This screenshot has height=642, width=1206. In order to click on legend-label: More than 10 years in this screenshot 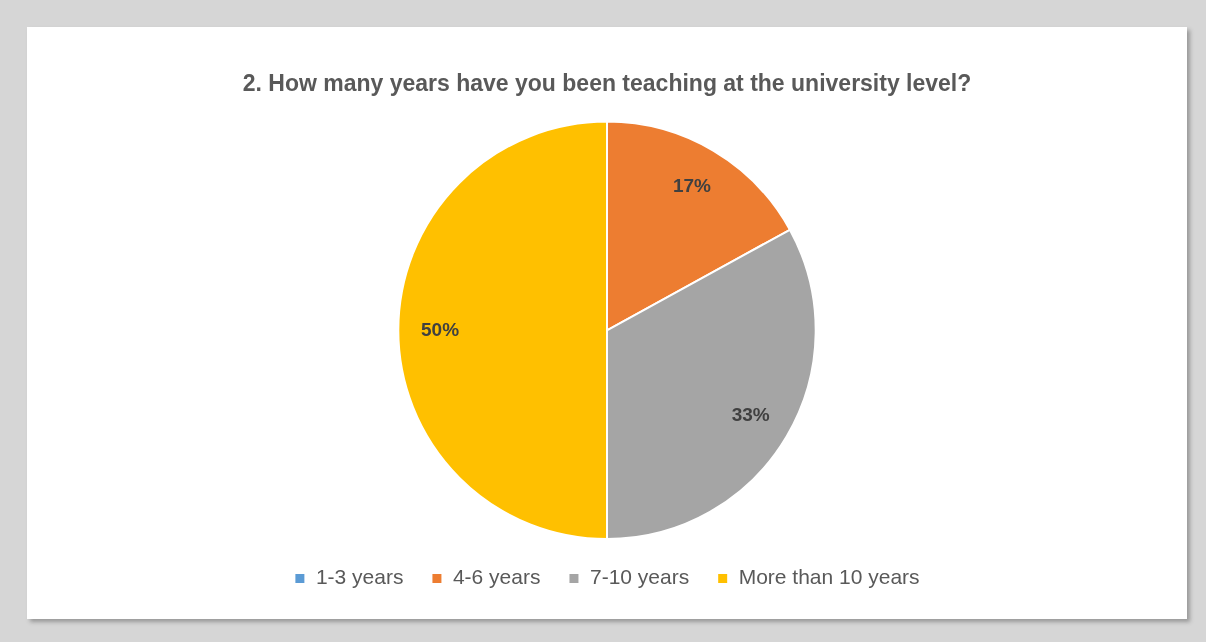, I will do `click(829, 577)`.